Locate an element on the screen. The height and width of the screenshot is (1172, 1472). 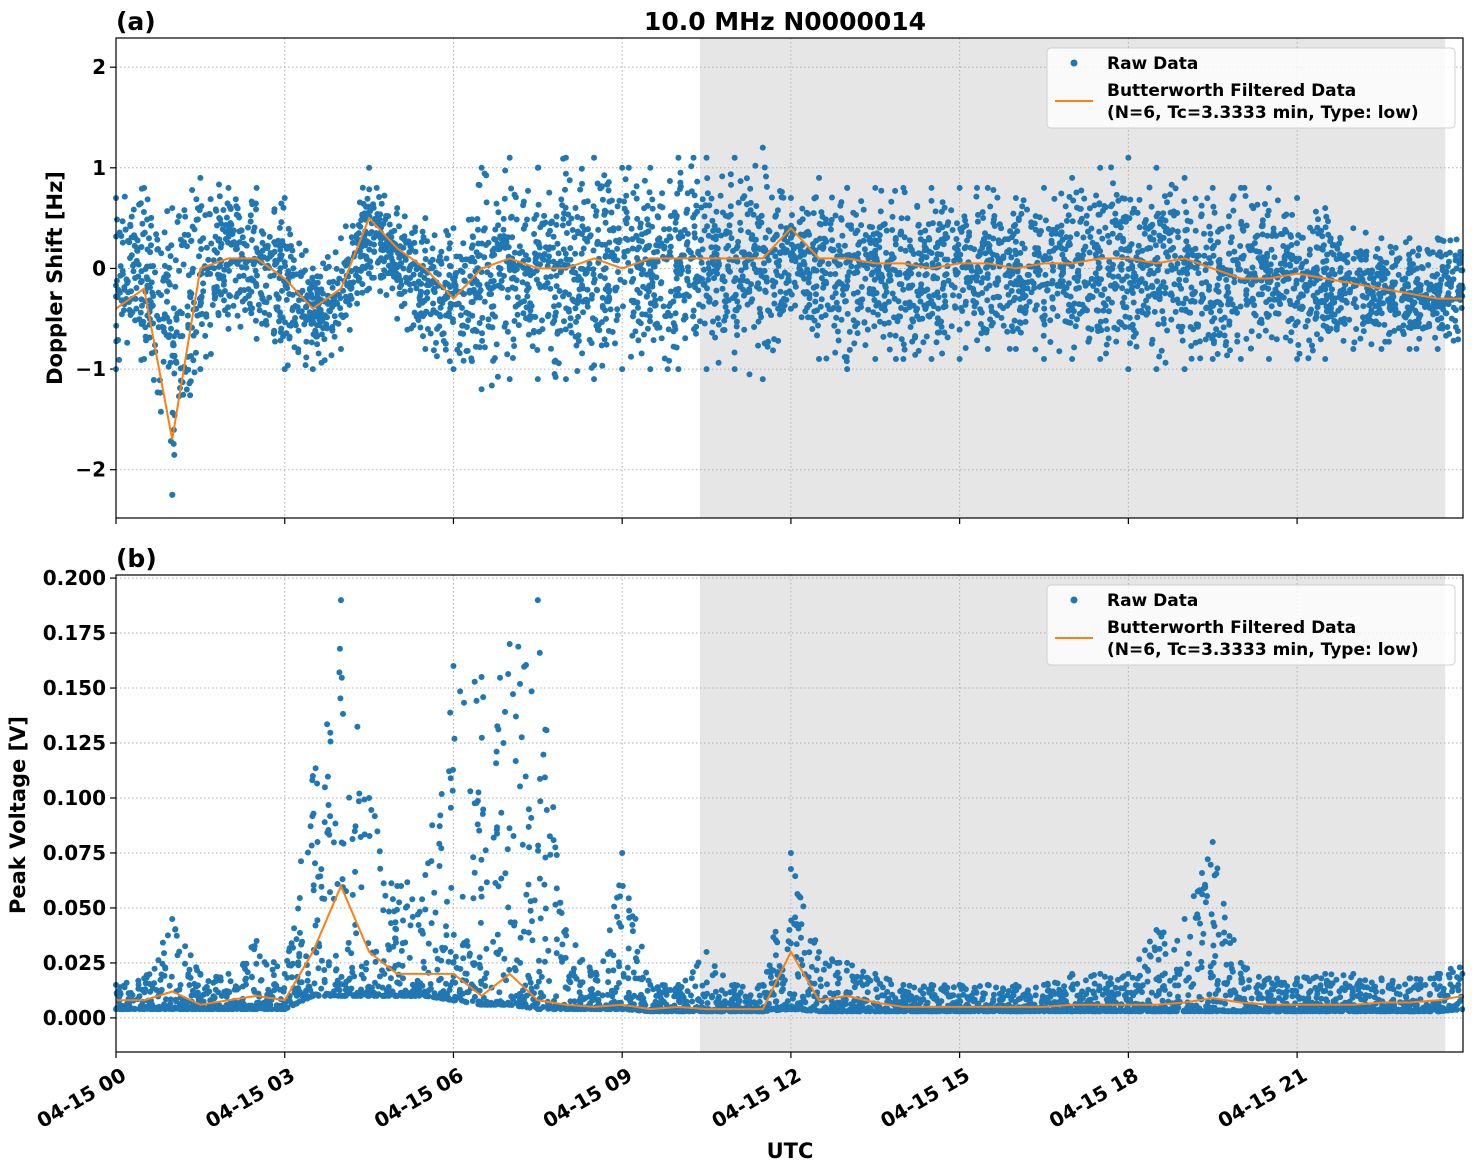
y-axis-label-a: Doppler Shift [Hz] is located at coordinates (55, 278).